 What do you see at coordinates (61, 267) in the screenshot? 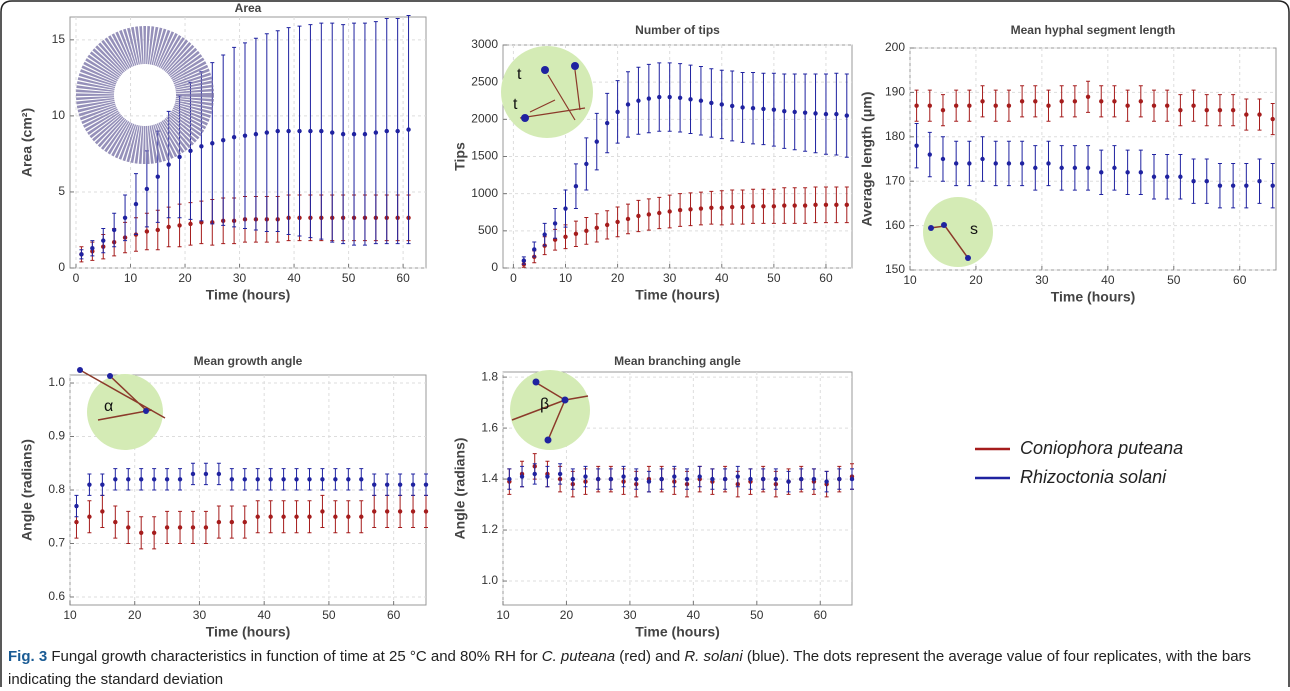
I see `y-tick-label: 0` at bounding box center [61, 267].